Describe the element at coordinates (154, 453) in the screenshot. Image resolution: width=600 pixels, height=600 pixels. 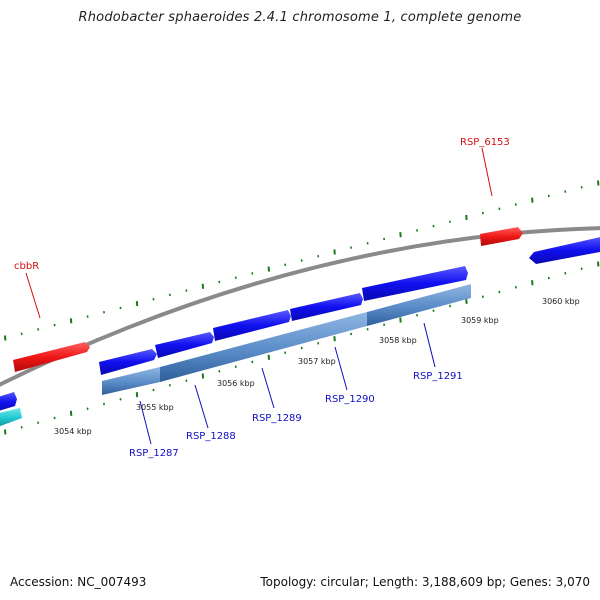
I see `label-RSP_1287: RSP_1287` at that location.